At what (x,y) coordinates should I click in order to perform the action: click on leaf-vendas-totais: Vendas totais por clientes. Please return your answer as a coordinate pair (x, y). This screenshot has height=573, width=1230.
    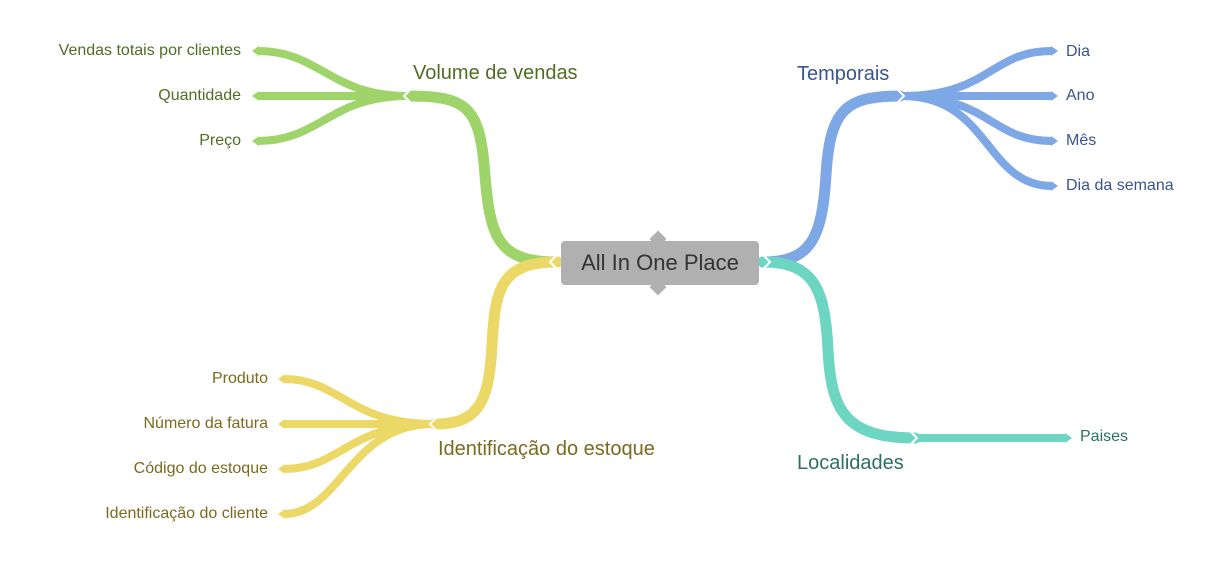
    Looking at the image, I should click on (149, 50).